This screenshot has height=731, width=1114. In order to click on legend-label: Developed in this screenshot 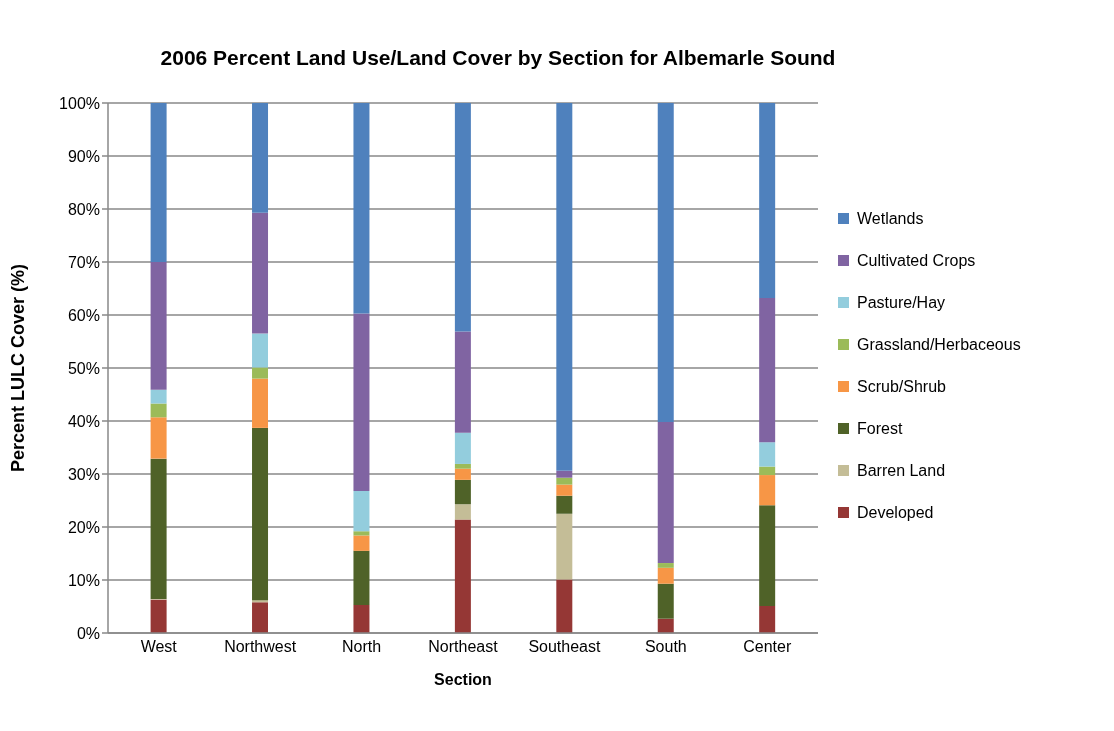, I will do `click(895, 512)`.